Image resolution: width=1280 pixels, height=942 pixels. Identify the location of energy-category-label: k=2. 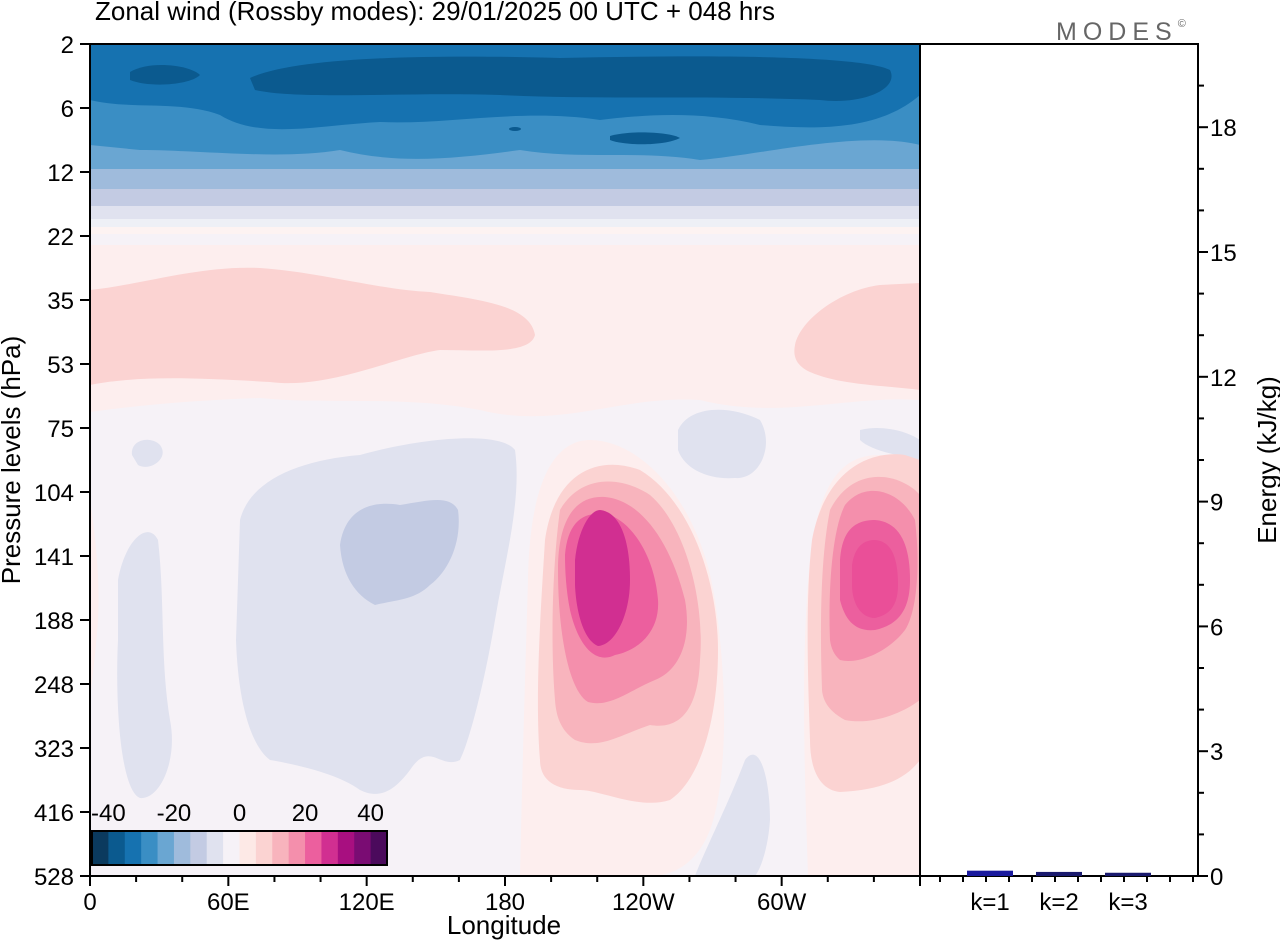
(1058, 902).